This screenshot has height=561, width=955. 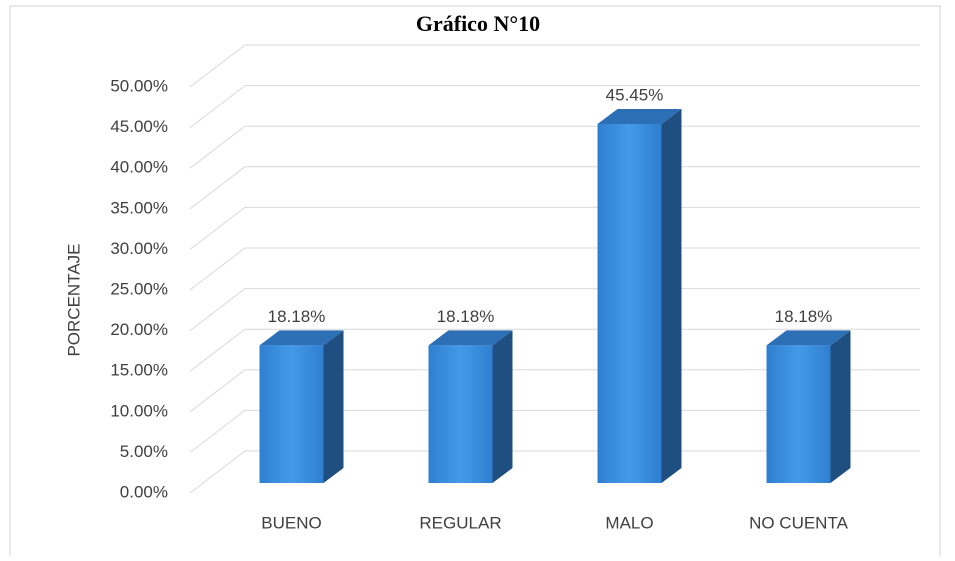 I want to click on x-tick-label: BUENO, so click(x=291, y=522).